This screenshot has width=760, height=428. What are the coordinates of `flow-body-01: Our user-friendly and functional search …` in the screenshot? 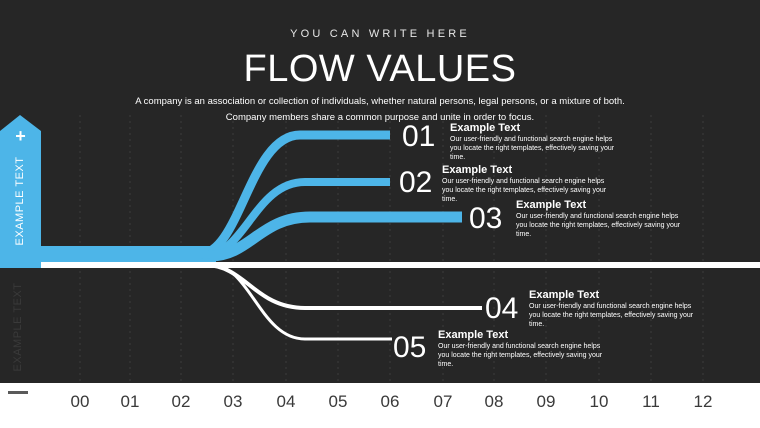 It's located at (532, 148).